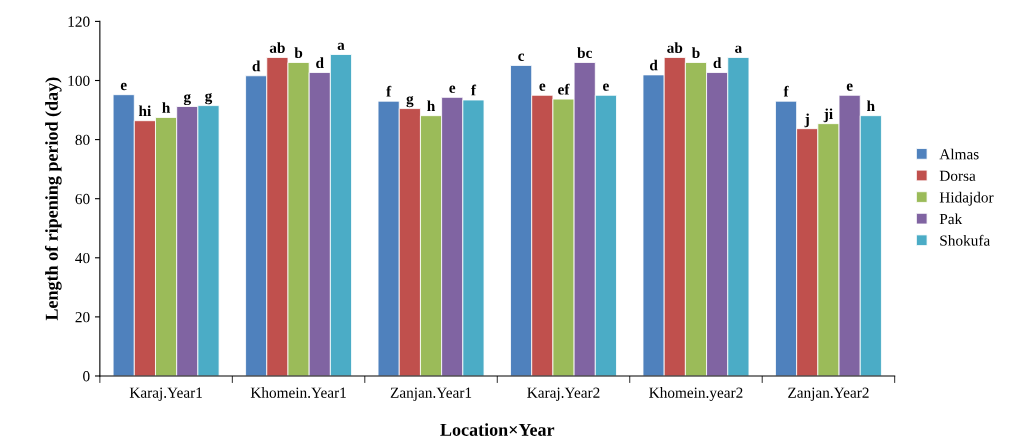 The width and height of the screenshot is (1019, 446). Describe the element at coordinates (521, 57) in the screenshot. I see `data-label: c` at that location.